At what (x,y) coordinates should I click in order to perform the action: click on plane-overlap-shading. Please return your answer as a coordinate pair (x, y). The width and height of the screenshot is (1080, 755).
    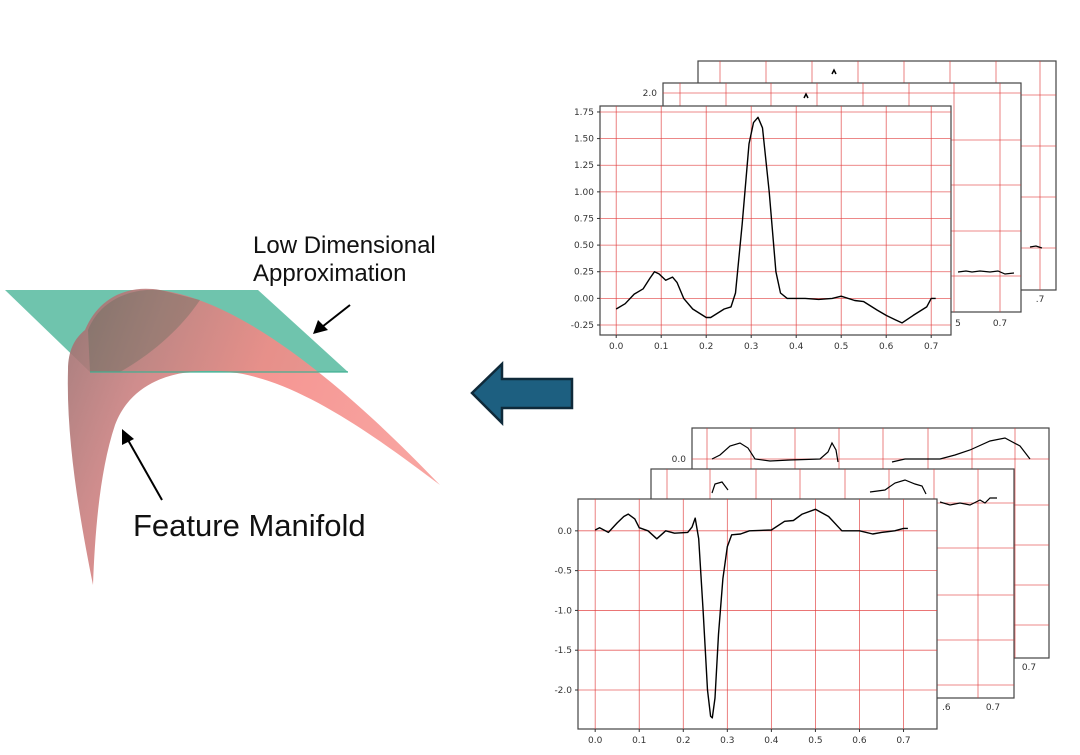
    Looking at the image, I should click on (144, 330).